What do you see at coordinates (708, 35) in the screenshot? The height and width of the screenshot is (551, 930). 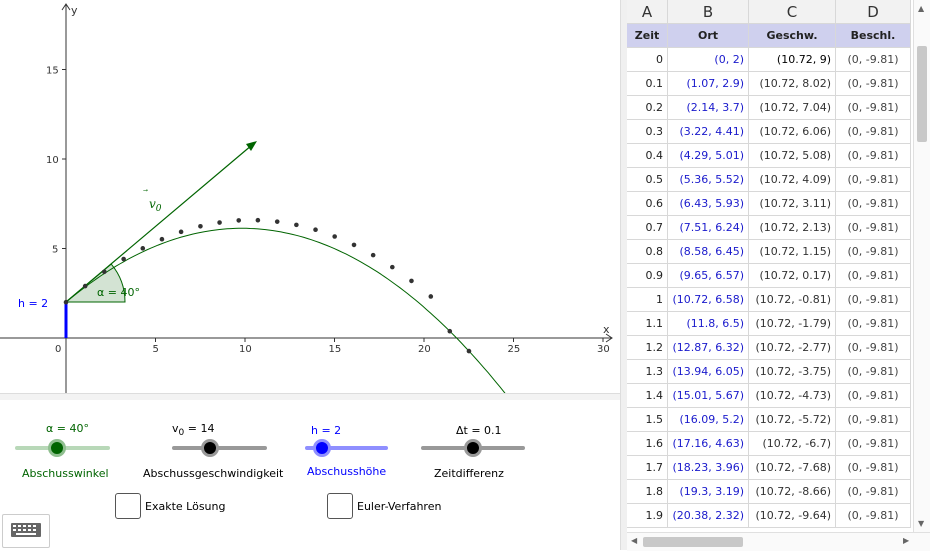 I see `header-ort: Ort` at bounding box center [708, 35].